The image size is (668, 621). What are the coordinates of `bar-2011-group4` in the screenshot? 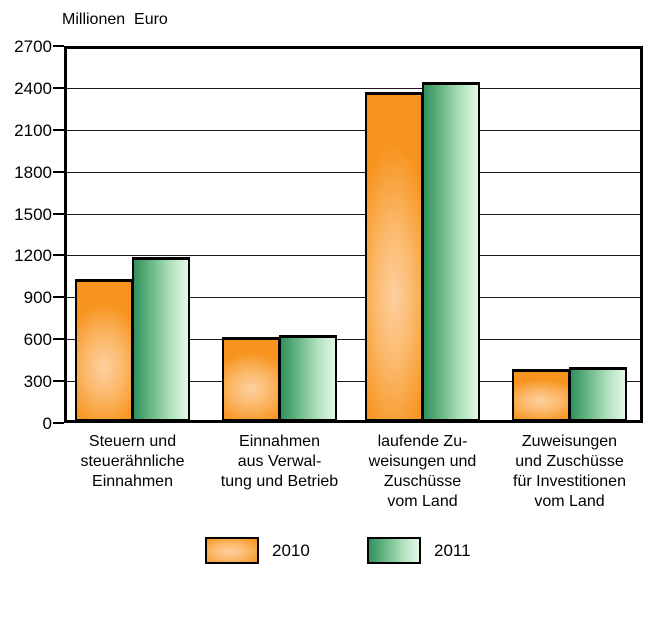 It's located at (598, 394).